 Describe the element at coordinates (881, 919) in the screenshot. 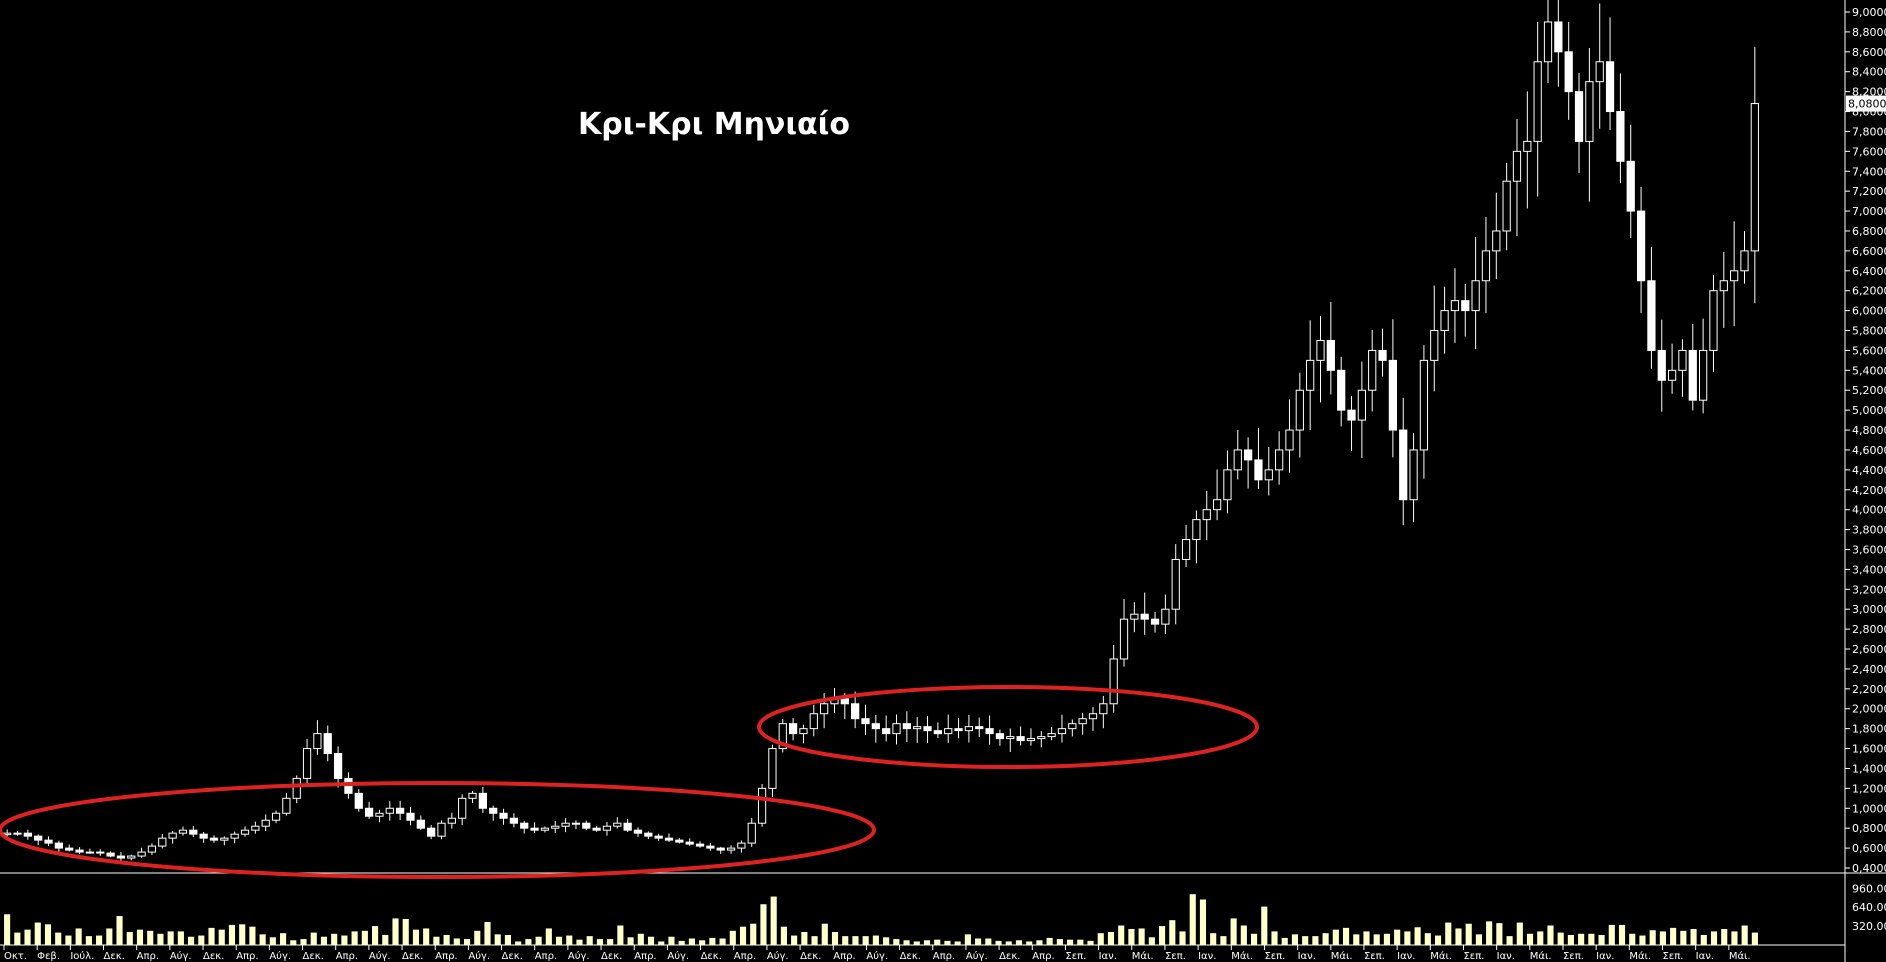

I see `volume-bars` at that location.